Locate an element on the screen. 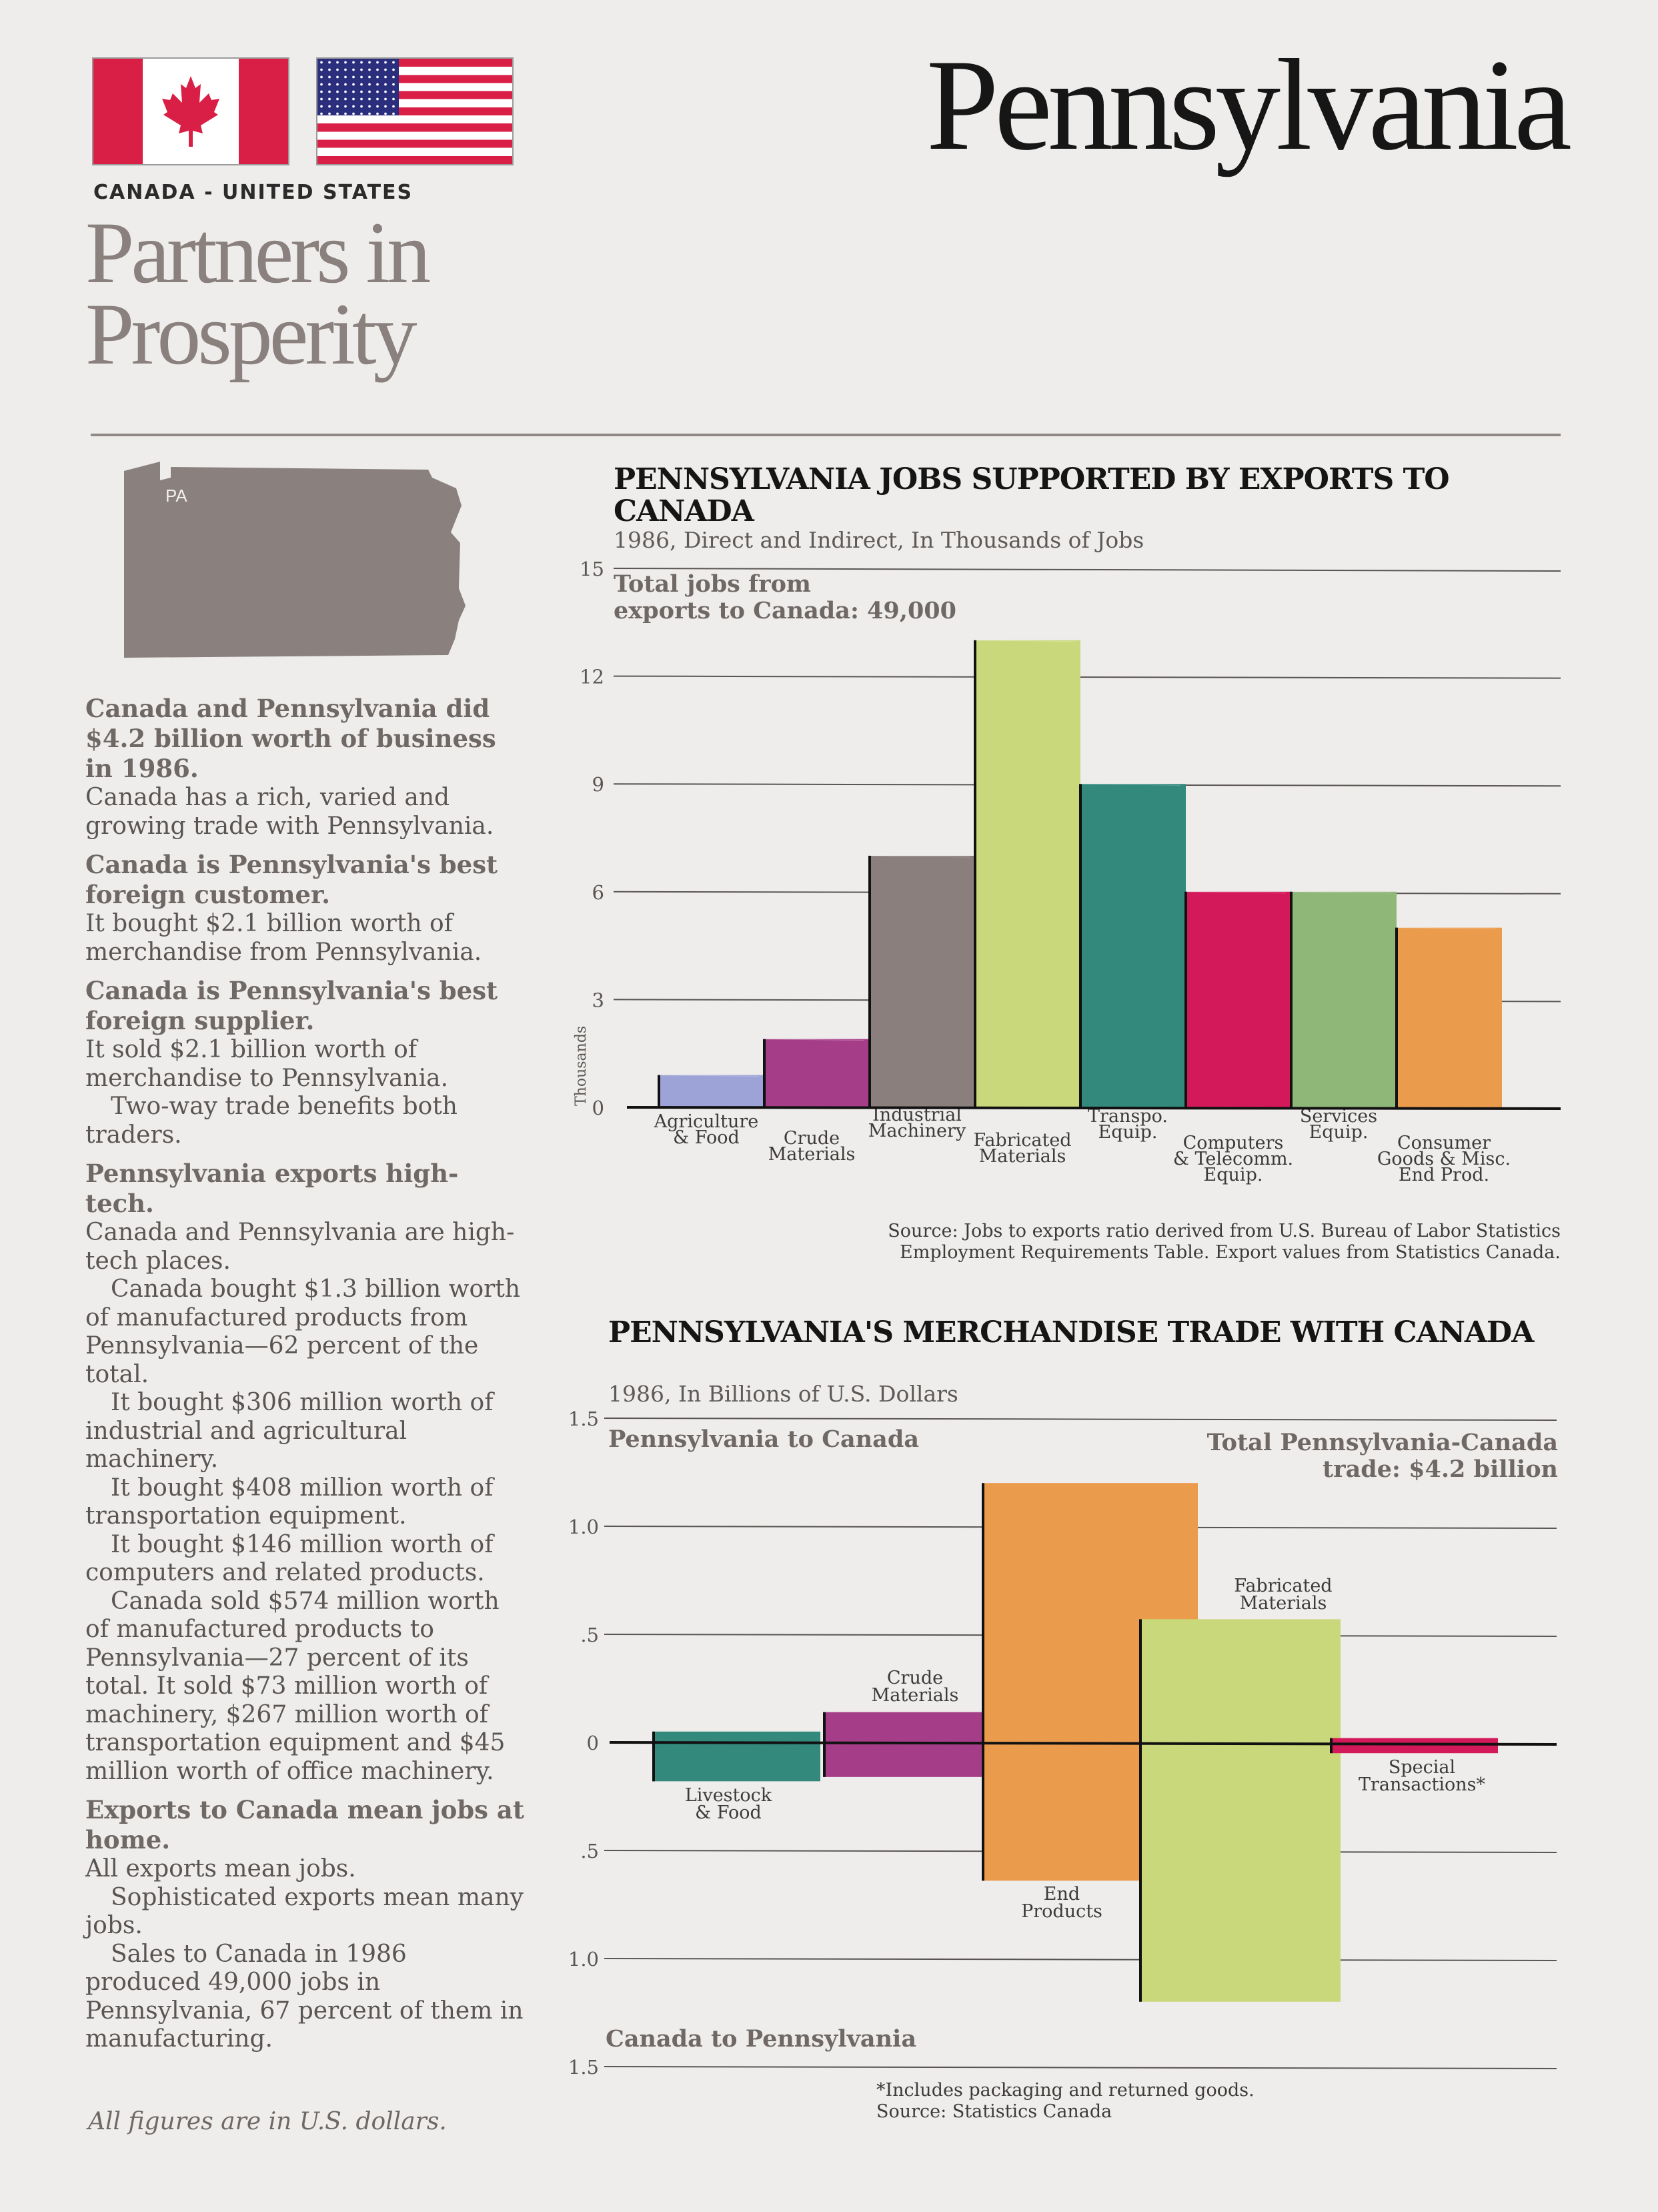 Image resolution: width=1658 pixels, height=2212 pixels. y-tick-label: 6 is located at coordinates (598, 892).